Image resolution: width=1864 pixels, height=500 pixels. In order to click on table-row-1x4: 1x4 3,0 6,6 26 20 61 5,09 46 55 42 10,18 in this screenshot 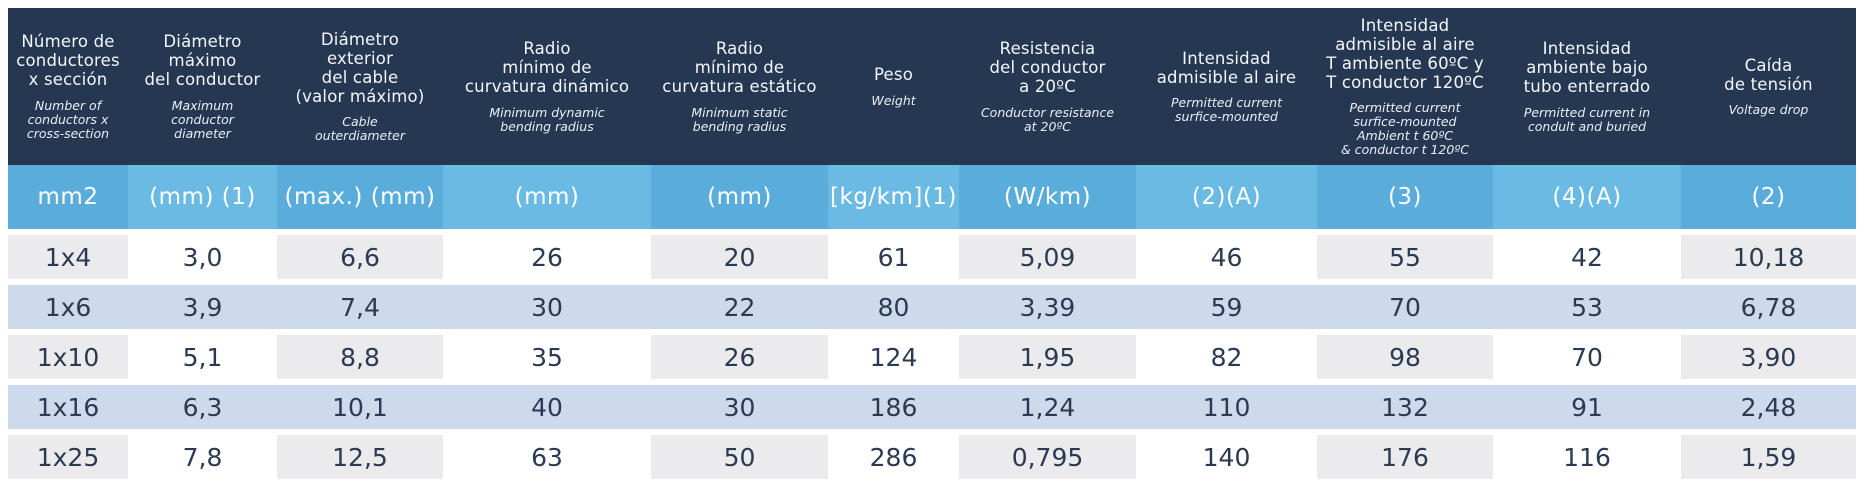, I will do `click(932, 257)`.